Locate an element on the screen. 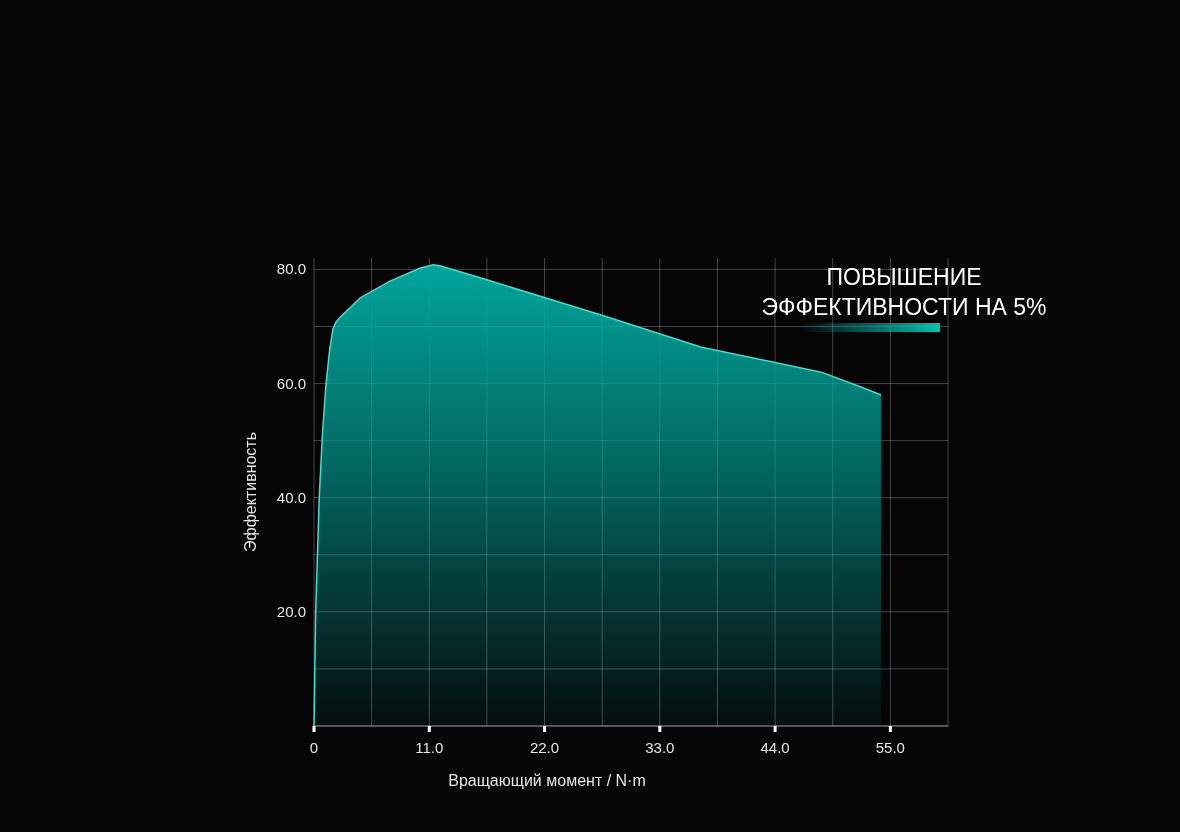 This screenshot has height=832, width=1180. x-tick-label: 44.0 is located at coordinates (775, 747).